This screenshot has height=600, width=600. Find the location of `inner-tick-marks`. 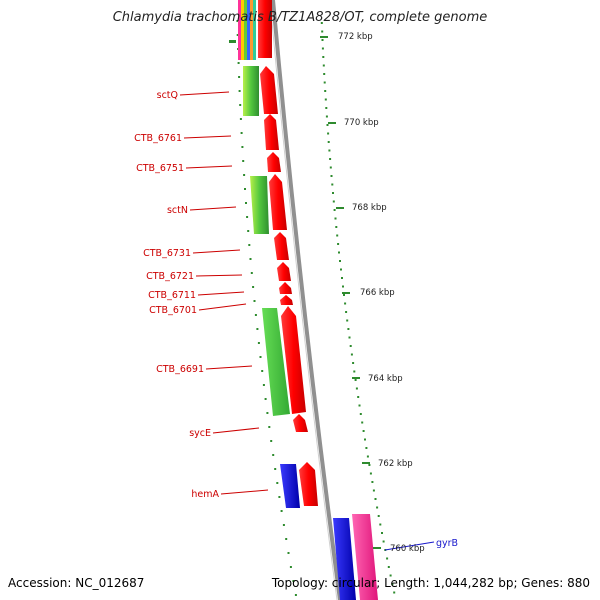

inner-tick-marks is located at coordinates (266, 308).